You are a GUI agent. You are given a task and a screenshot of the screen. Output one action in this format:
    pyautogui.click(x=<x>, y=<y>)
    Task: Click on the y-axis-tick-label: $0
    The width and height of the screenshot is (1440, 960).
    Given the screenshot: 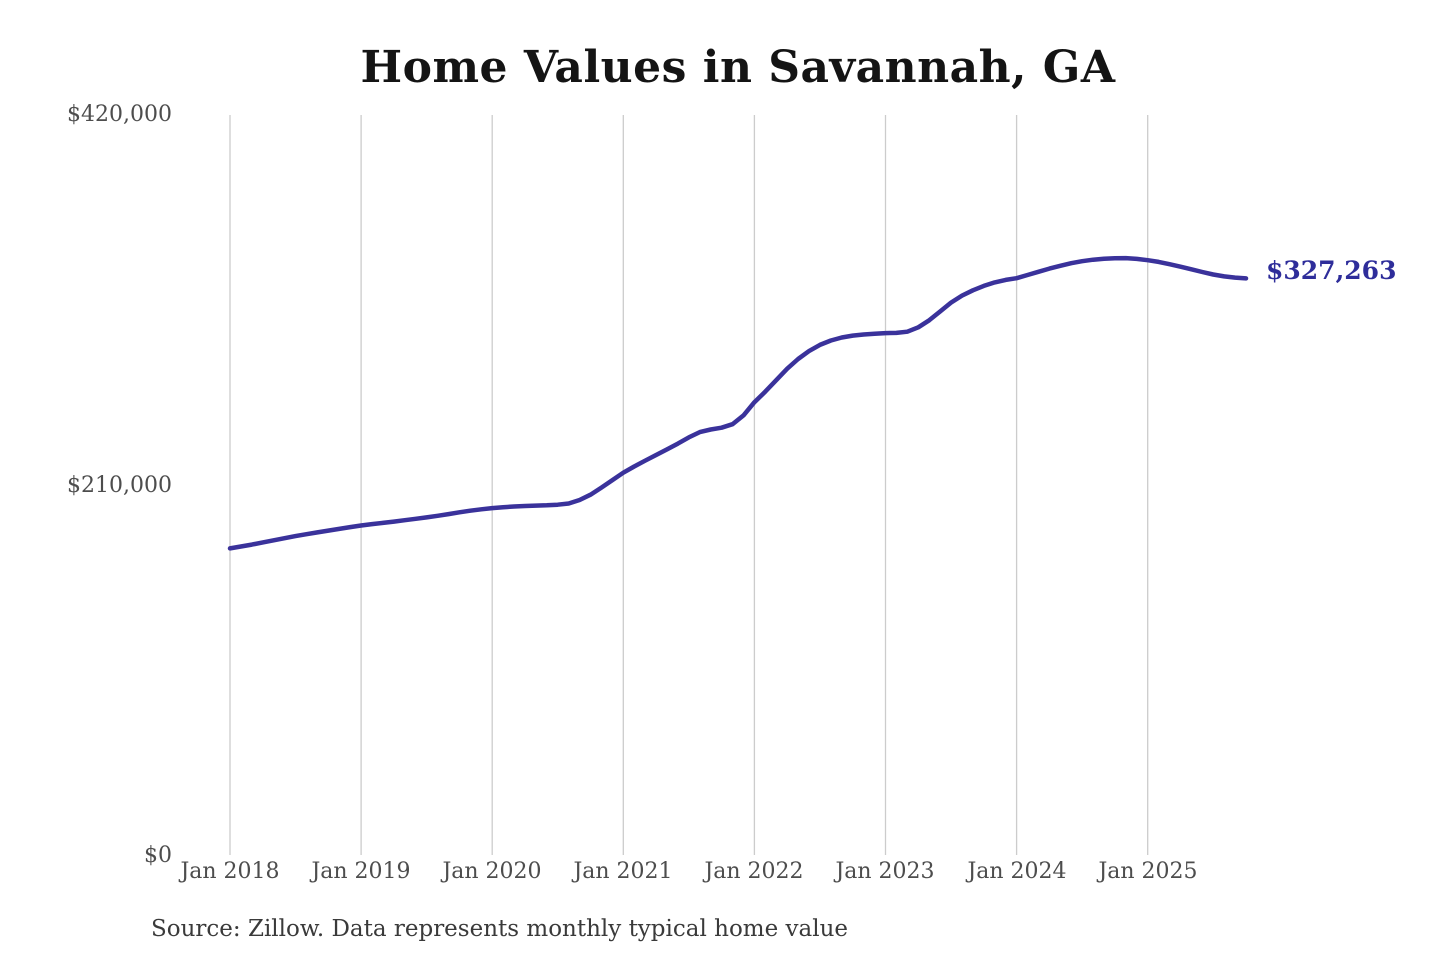 What is the action you would take?
    pyautogui.click(x=158, y=855)
    